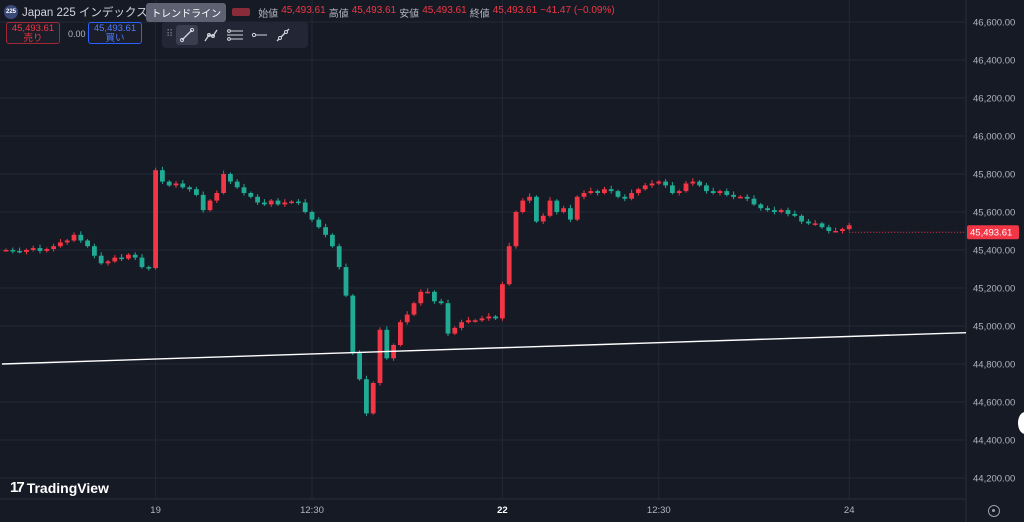  I want to click on open-label: 始値, so click(268, 14).